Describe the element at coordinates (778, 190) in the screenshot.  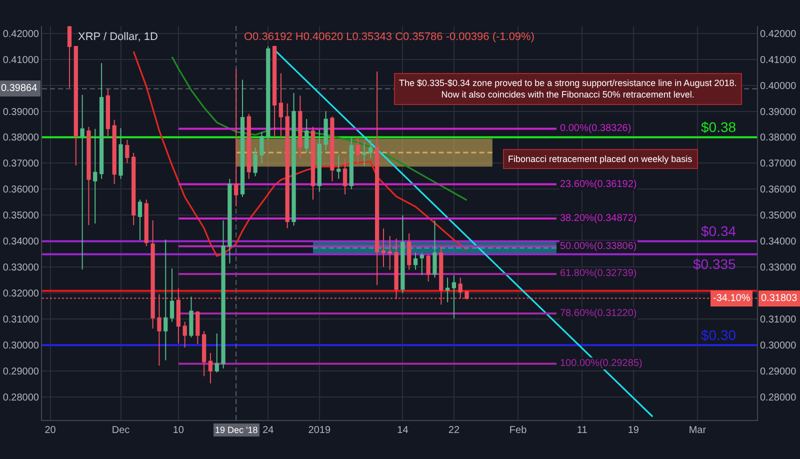
I see `y2-tick-label: 0.36000` at that location.